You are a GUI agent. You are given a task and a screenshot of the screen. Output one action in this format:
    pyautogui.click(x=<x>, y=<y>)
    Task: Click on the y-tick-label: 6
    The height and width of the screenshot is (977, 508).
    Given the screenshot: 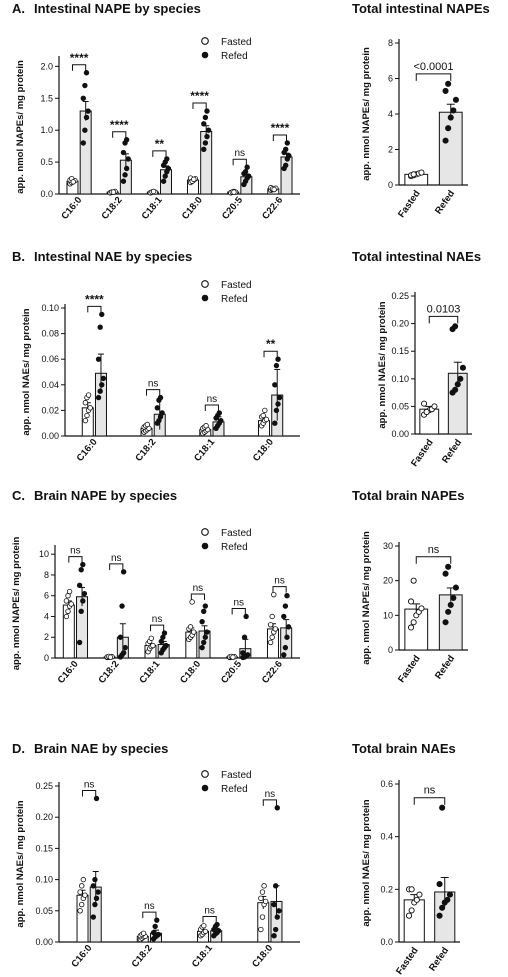 What is the action you would take?
    pyautogui.click(x=390, y=79)
    